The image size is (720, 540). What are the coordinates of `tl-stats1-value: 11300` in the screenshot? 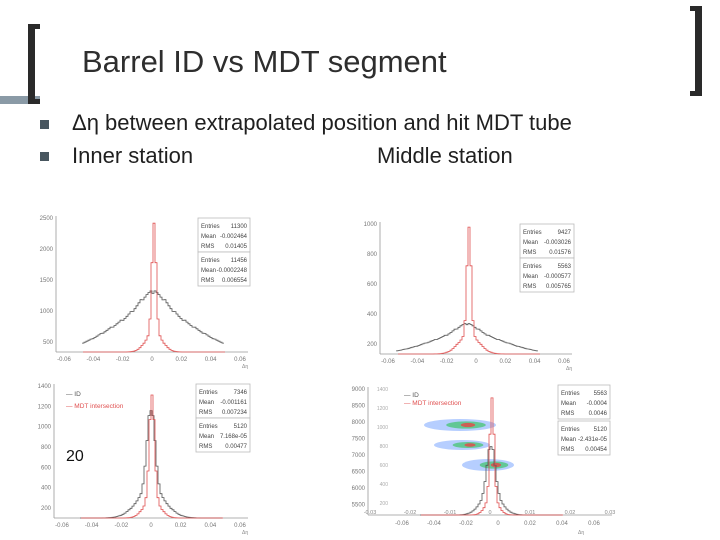 It's located at (239, 227).